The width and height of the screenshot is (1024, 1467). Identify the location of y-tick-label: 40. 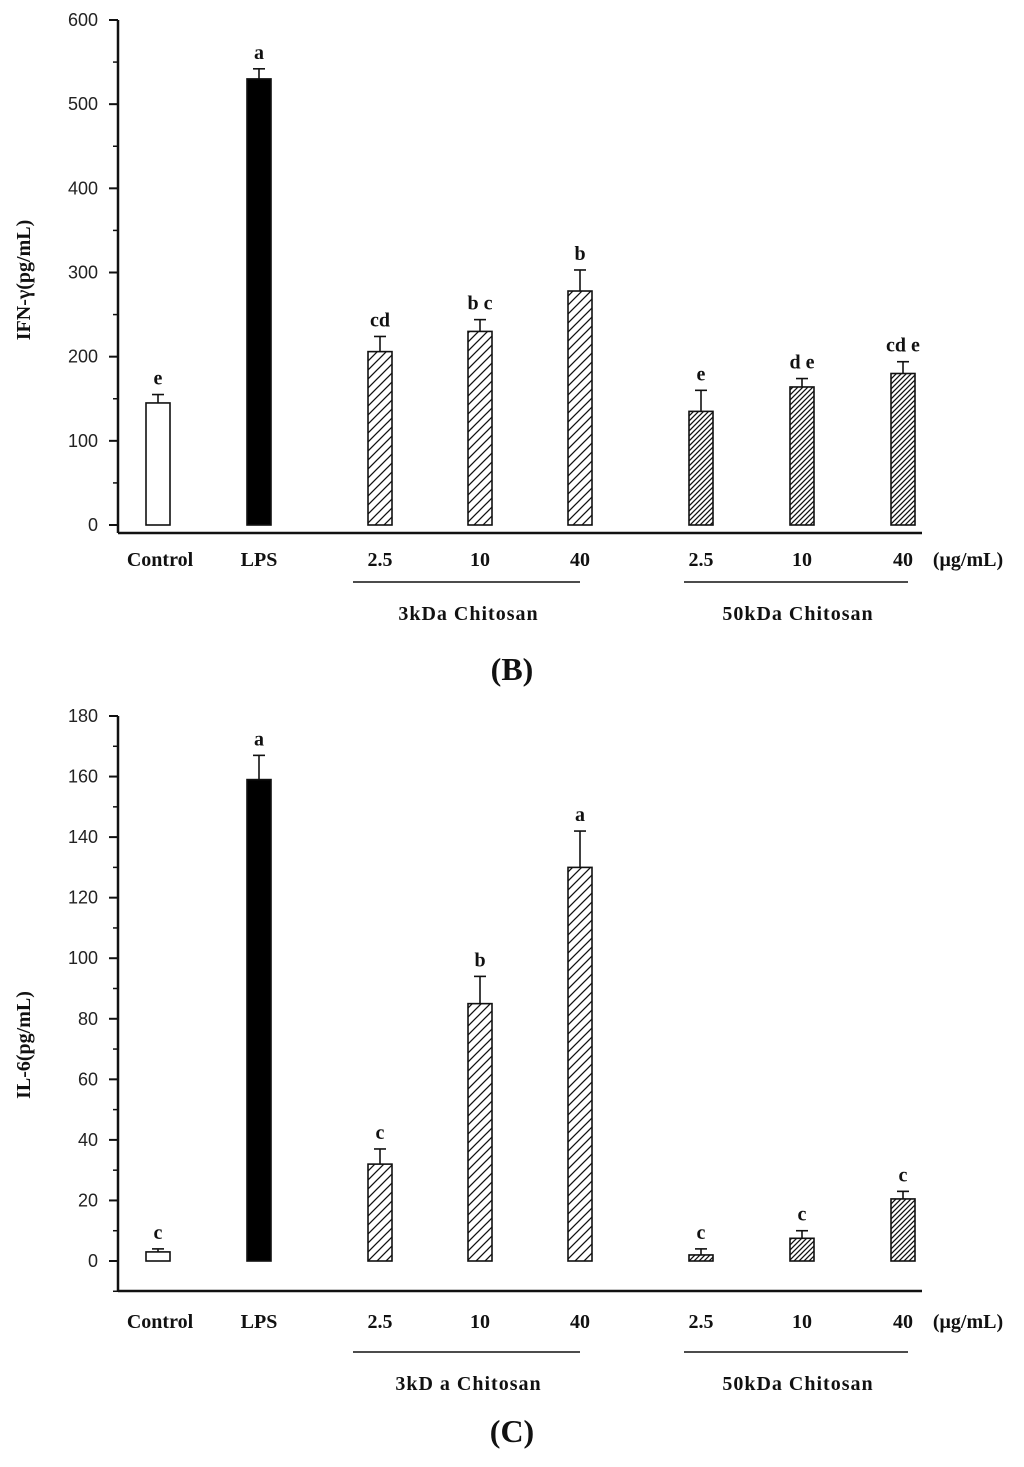
(88, 1140).